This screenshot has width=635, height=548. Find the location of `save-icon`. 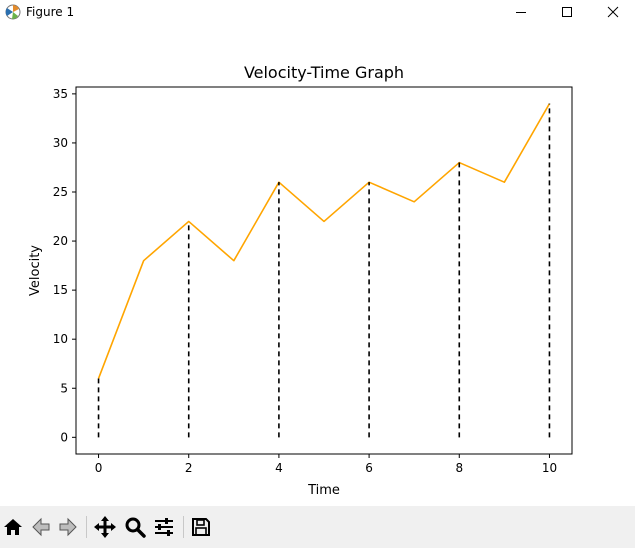

save-icon is located at coordinates (201, 527).